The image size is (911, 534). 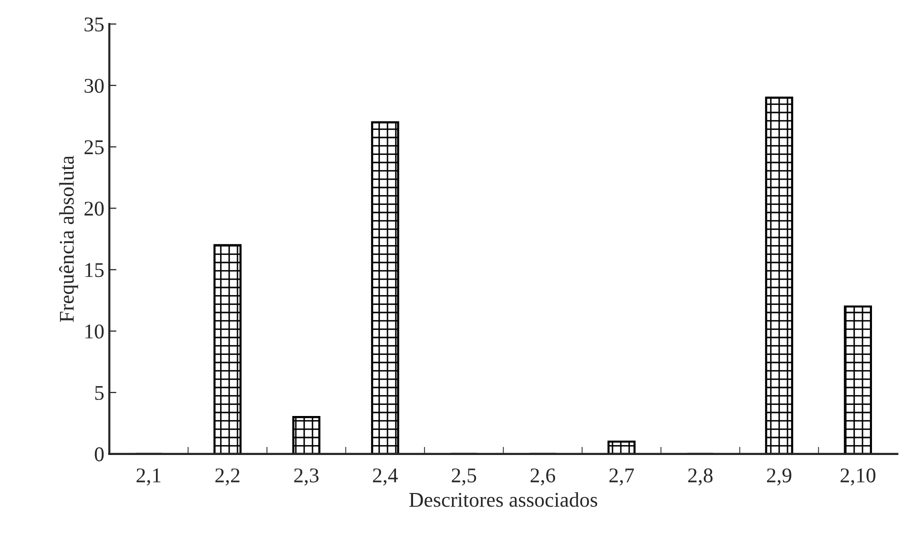 What do you see at coordinates (306, 477) in the screenshot?
I see `x-tick-label: 2,3` at bounding box center [306, 477].